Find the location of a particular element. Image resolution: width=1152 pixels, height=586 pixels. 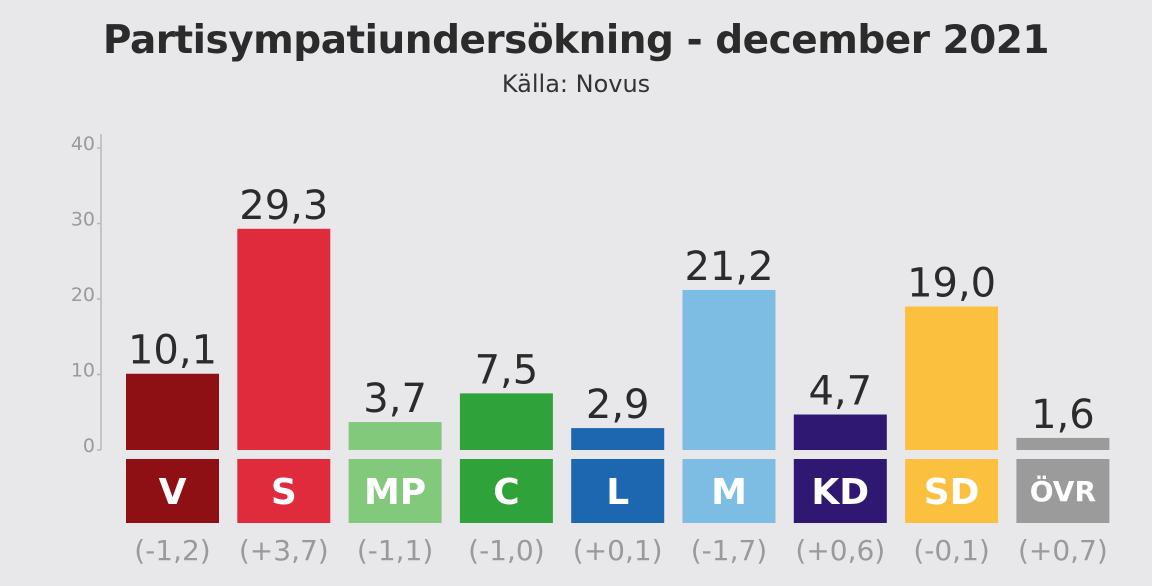

bar-sd is located at coordinates (952, 378).